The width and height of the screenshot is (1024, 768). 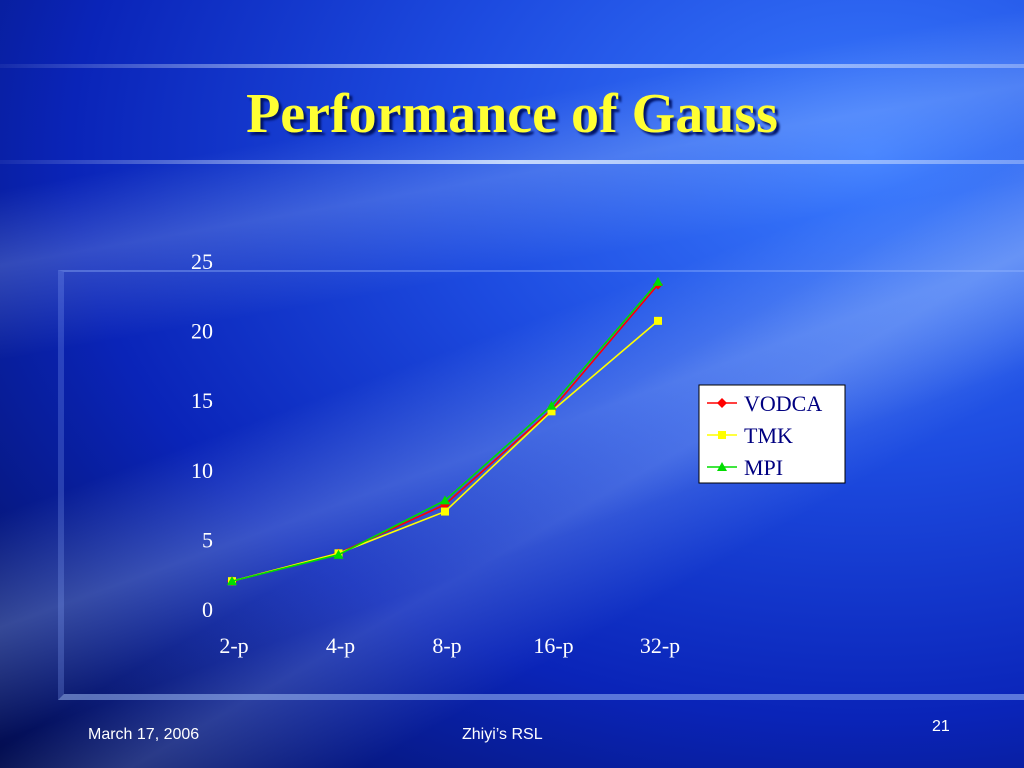 I want to click on footer-center-text: Zhiyi’s RSL, so click(x=502, y=734).